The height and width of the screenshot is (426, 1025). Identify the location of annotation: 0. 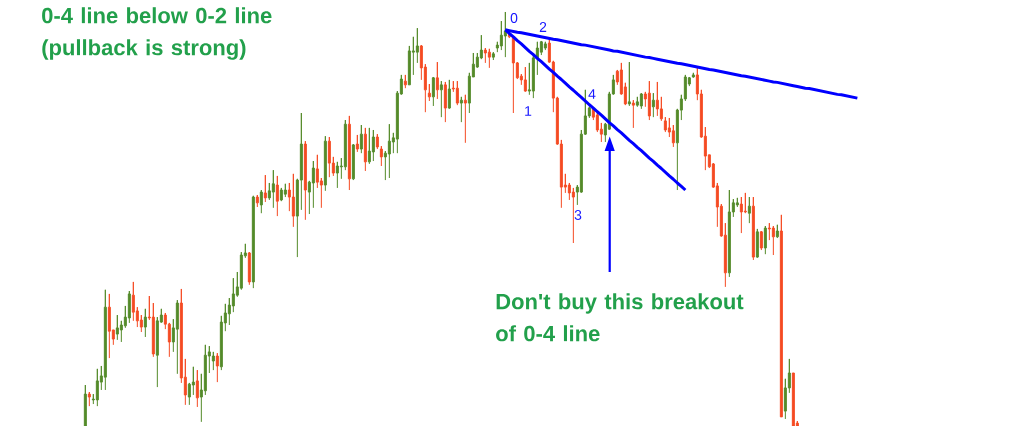
(514, 18).